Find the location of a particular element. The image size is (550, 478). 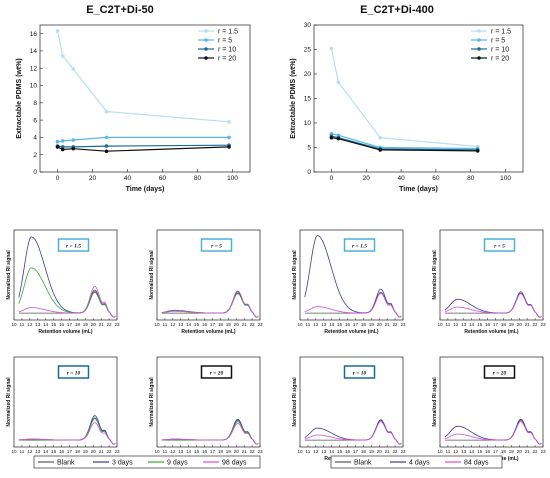

y-tick-label: 14 is located at coordinates (34, 51).